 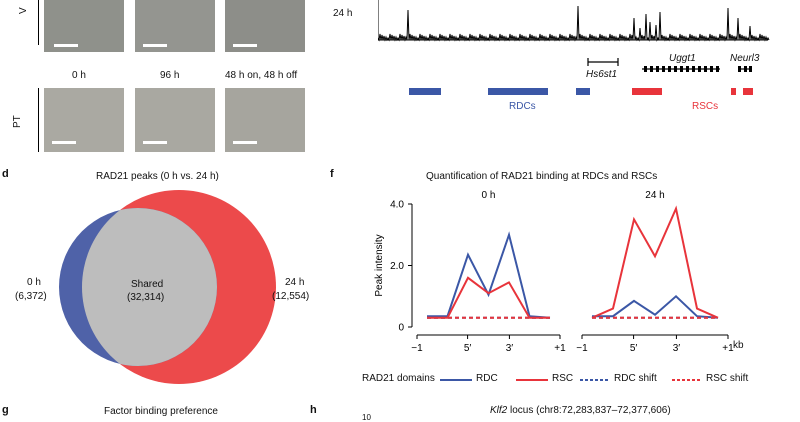 I want to click on venn-diagram, so click(x=167, y=287).